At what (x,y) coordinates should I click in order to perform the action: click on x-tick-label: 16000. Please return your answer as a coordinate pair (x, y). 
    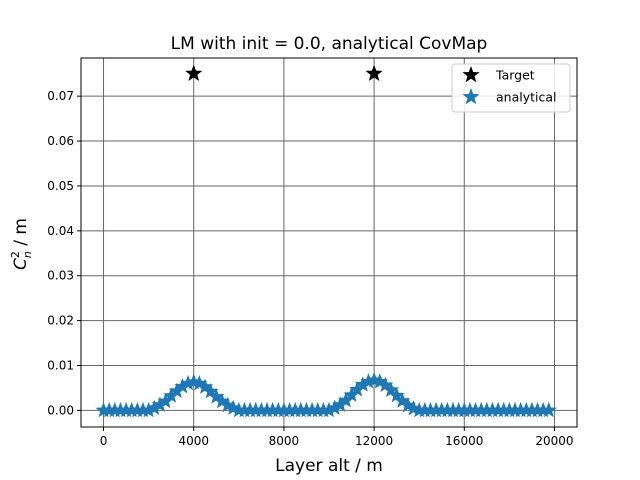
    Looking at the image, I should click on (464, 441).